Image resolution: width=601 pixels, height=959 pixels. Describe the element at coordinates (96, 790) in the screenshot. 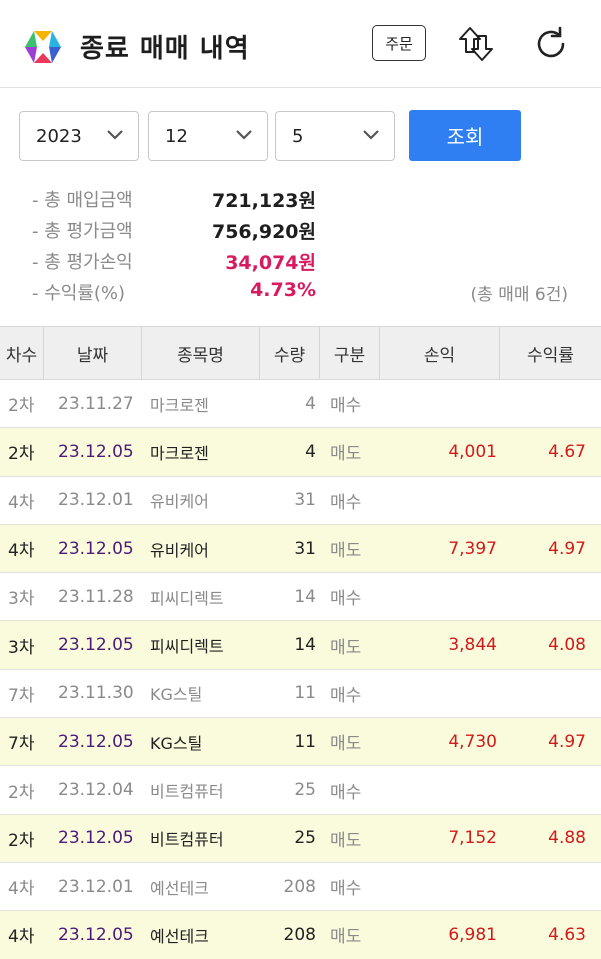

I see `cell-date: 23.12.04` at that location.